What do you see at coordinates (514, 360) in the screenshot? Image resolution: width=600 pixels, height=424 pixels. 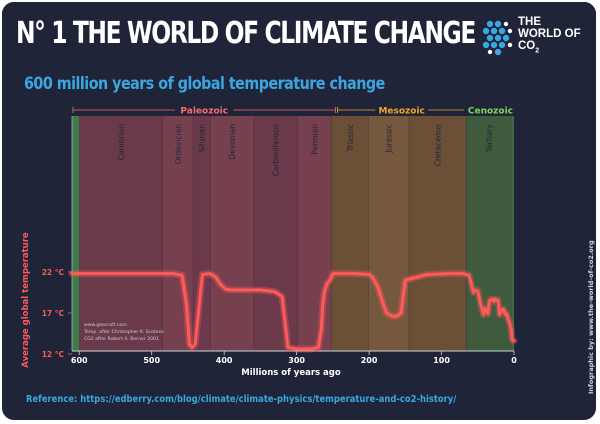 I see `x-tick-label: 0` at bounding box center [514, 360].